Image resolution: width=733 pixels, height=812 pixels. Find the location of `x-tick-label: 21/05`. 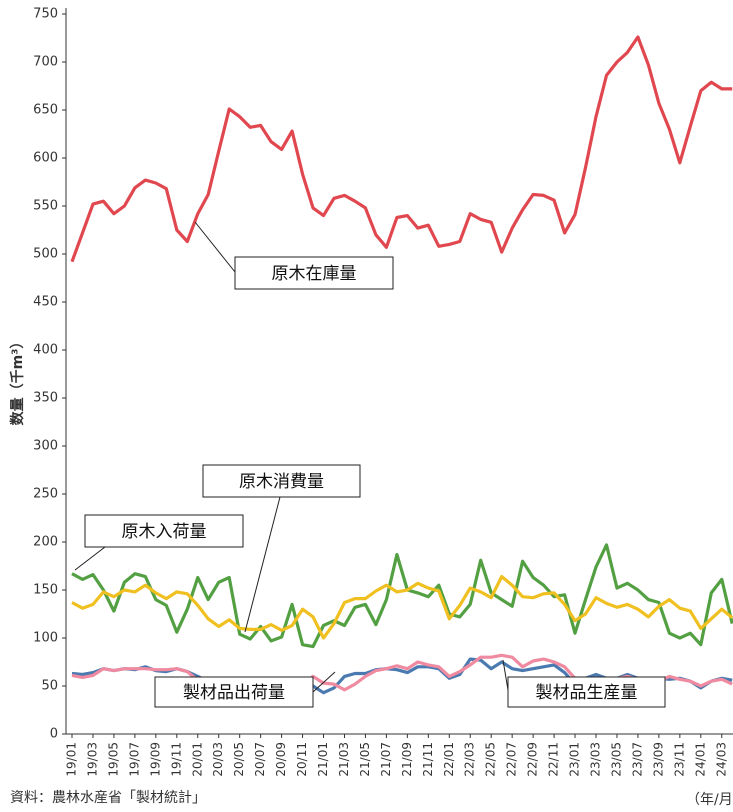

x-tick-label: 21/05 is located at coordinates (365, 759).